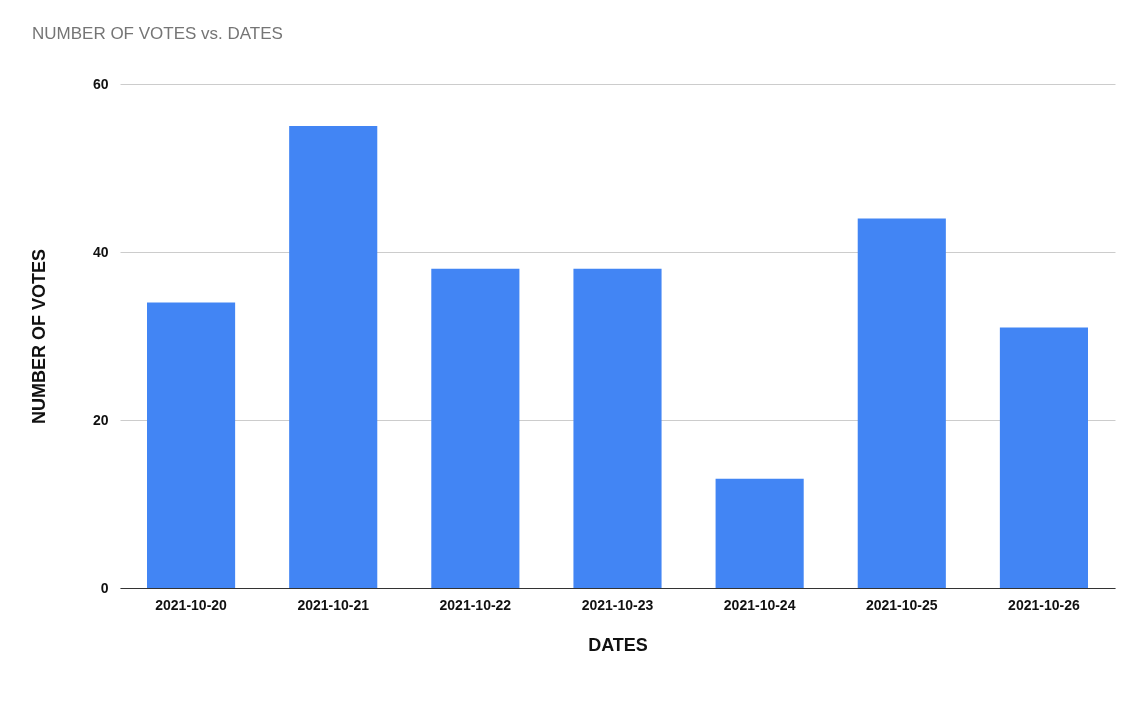 This screenshot has width=1147, height=703. Describe the element at coordinates (191, 604) in the screenshot. I see `x-tick-label: 2021-10-20` at that location.